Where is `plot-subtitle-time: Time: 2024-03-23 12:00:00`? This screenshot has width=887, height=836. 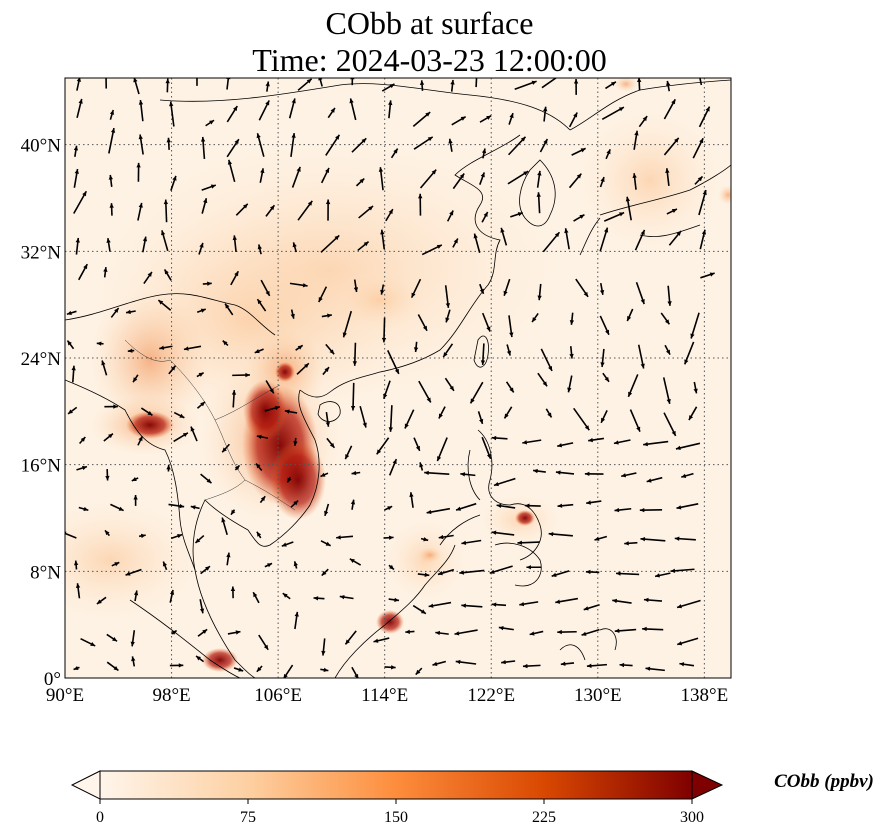
plot-subtitle-time: Time: 2024-03-23 12:00:00 is located at coordinates (429, 60).